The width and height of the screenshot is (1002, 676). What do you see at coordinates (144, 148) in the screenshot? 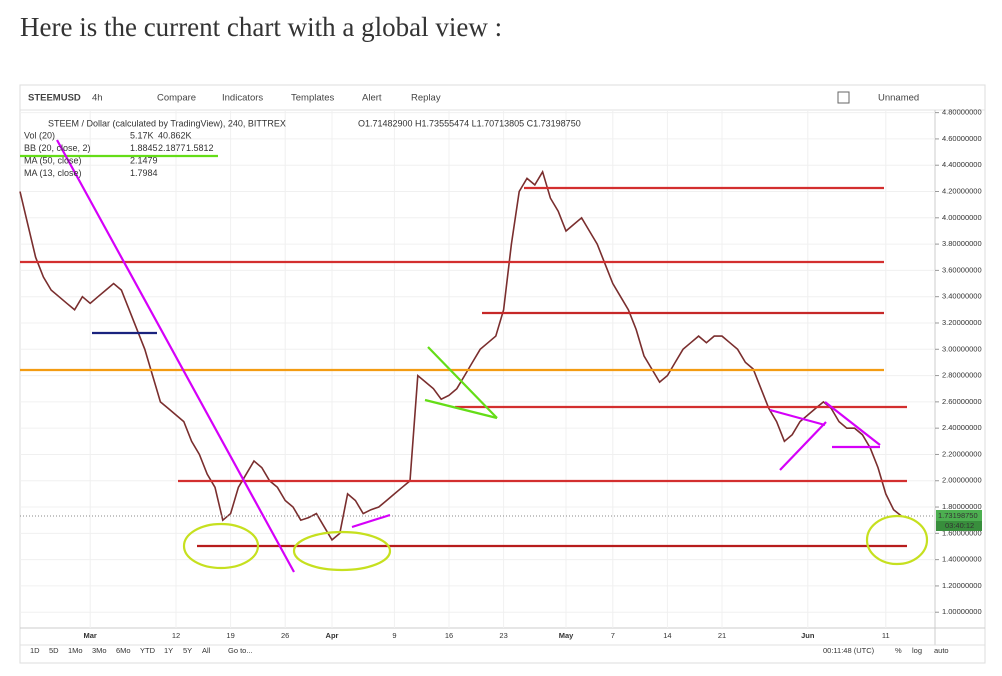
I see `indicator-value: 1.8845` at bounding box center [144, 148].